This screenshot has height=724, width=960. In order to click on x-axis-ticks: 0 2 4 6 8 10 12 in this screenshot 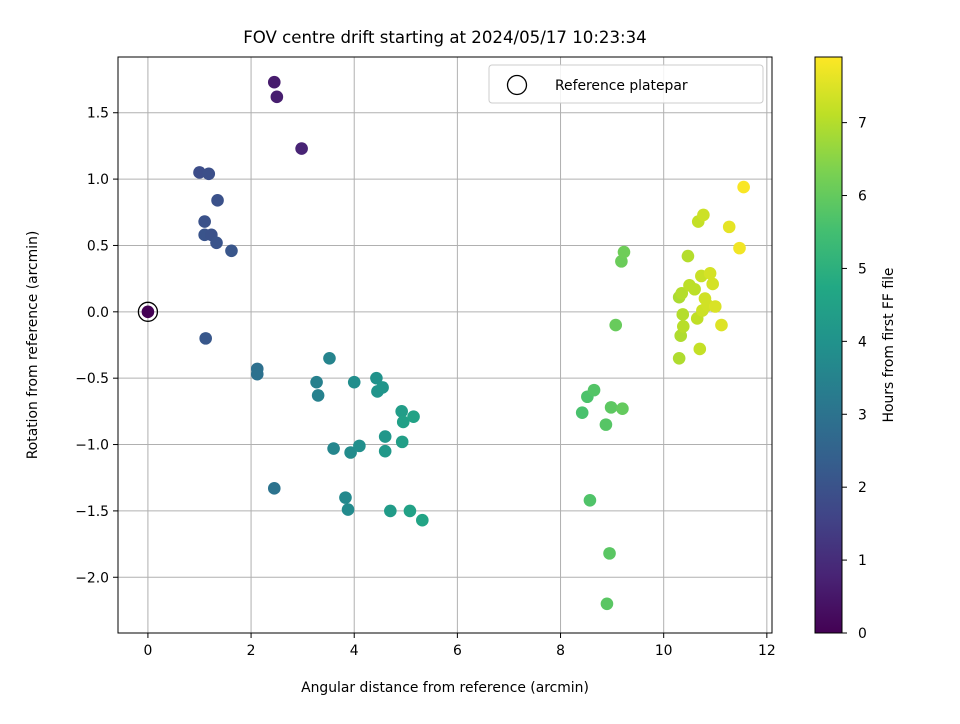, I will do `click(459, 646)`.